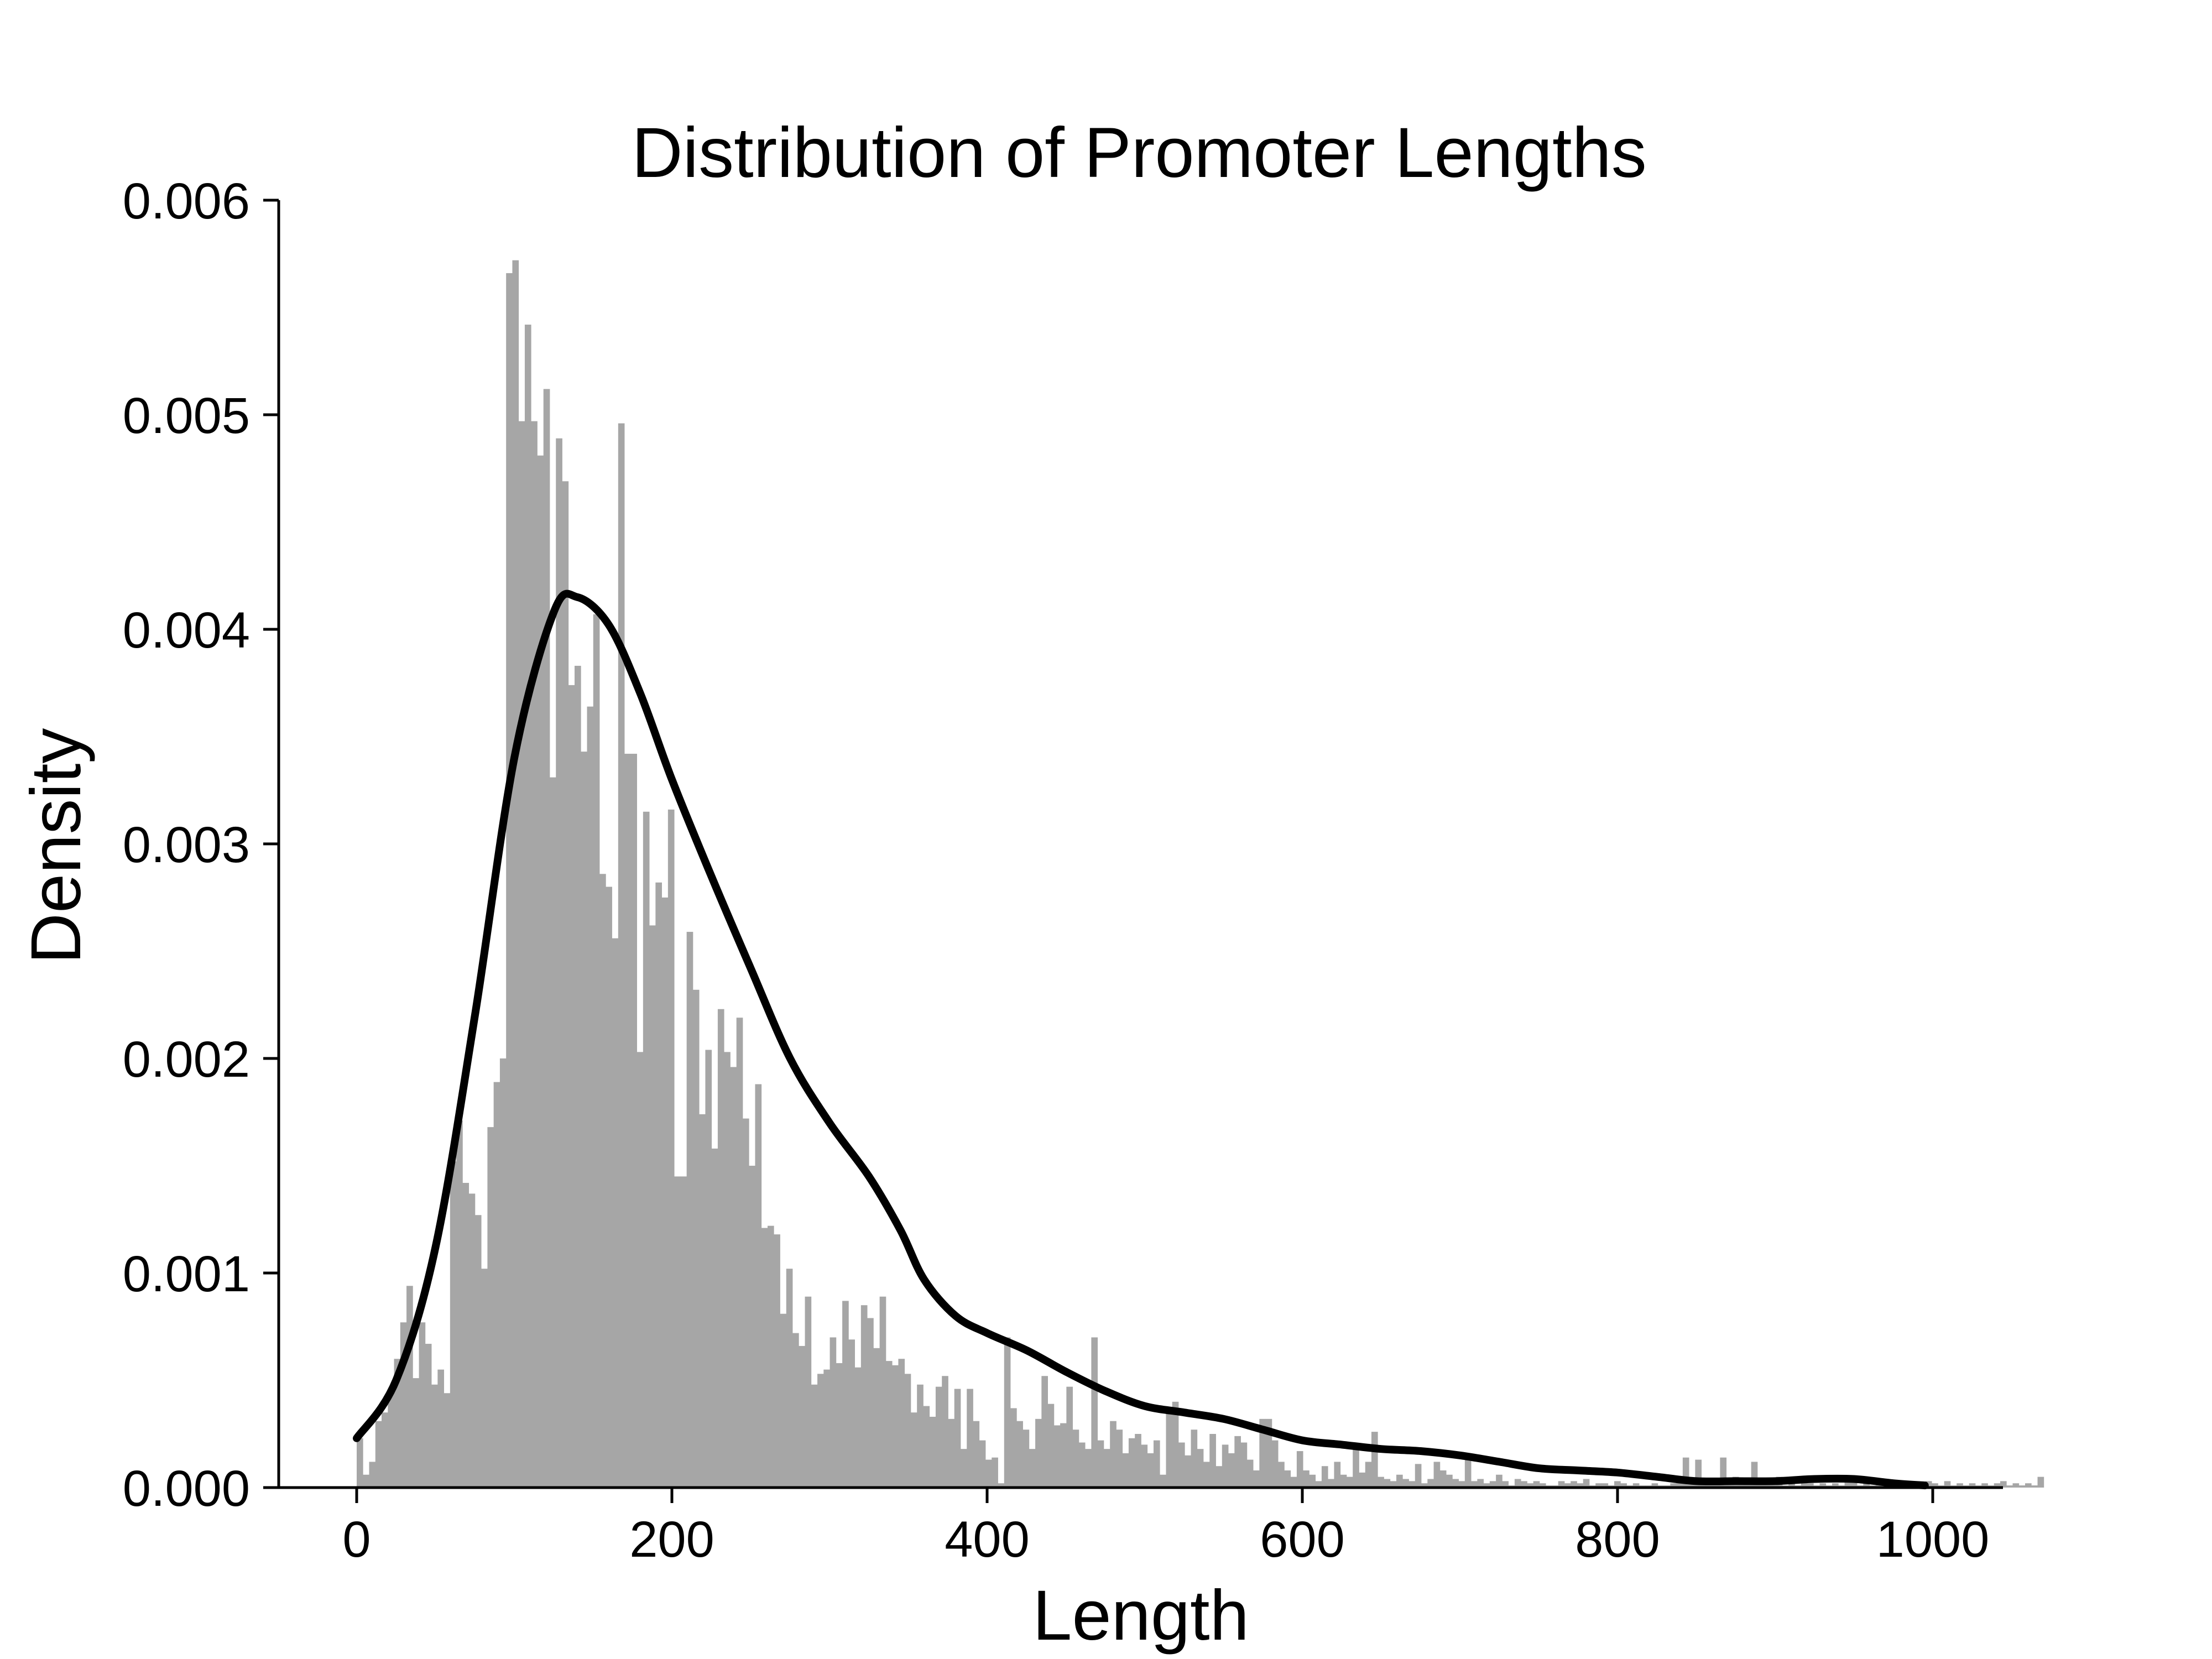 The width and height of the screenshot is (2212, 1659). What do you see at coordinates (988, 1540) in the screenshot?
I see `x-tick-label: 400` at bounding box center [988, 1540].